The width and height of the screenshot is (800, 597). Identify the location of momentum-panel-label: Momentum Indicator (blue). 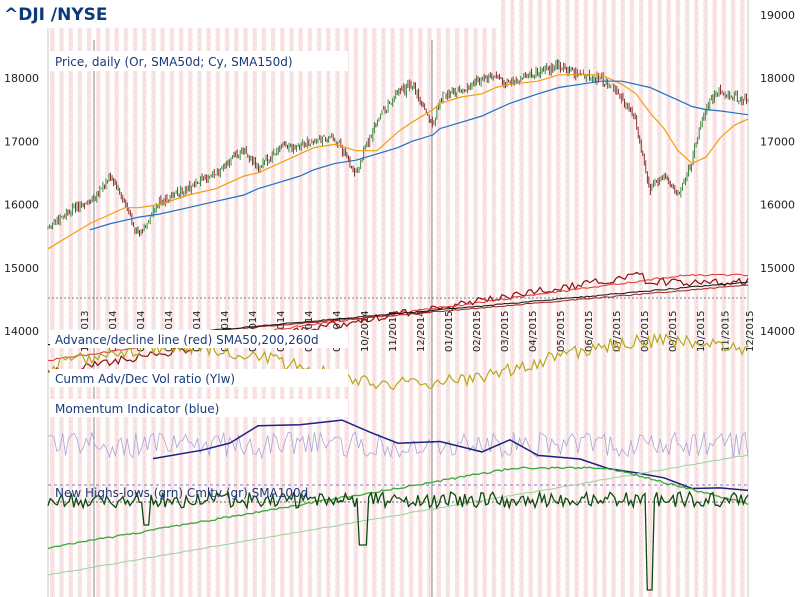
(137, 409).